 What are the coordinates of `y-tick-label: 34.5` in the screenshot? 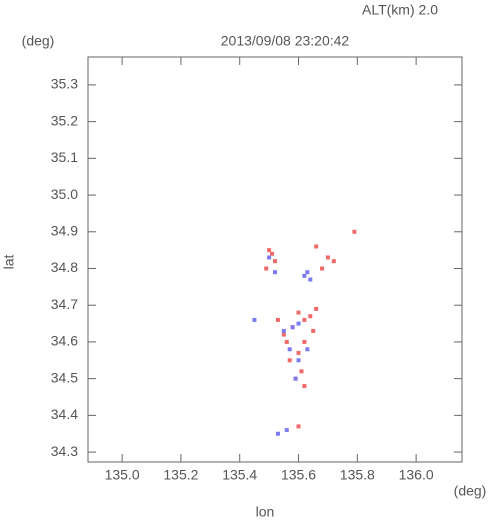 It's located at (64, 377).